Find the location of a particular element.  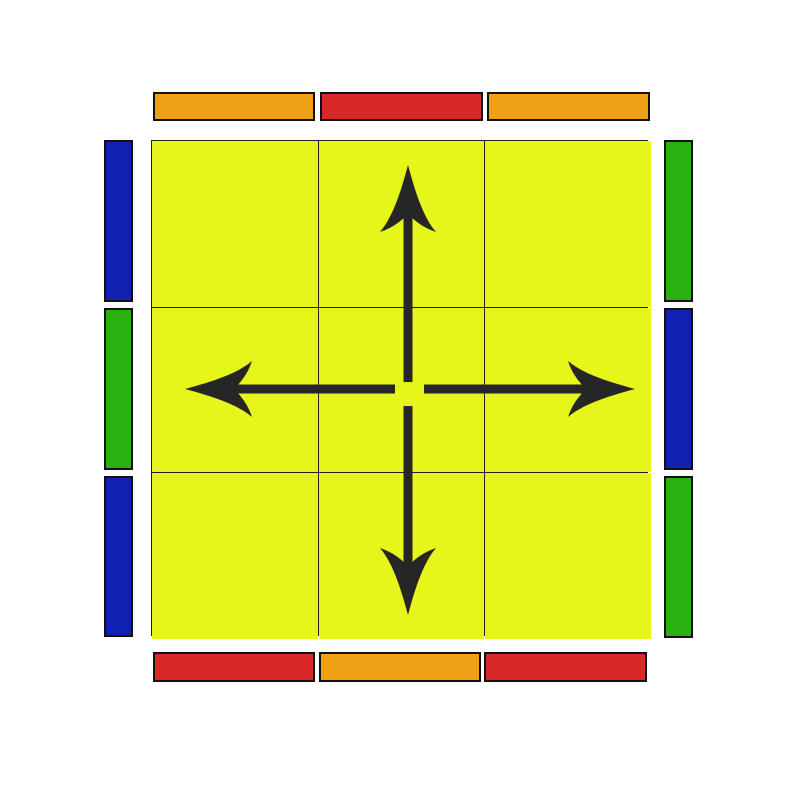

top-strip-middle is located at coordinates (401, 106).